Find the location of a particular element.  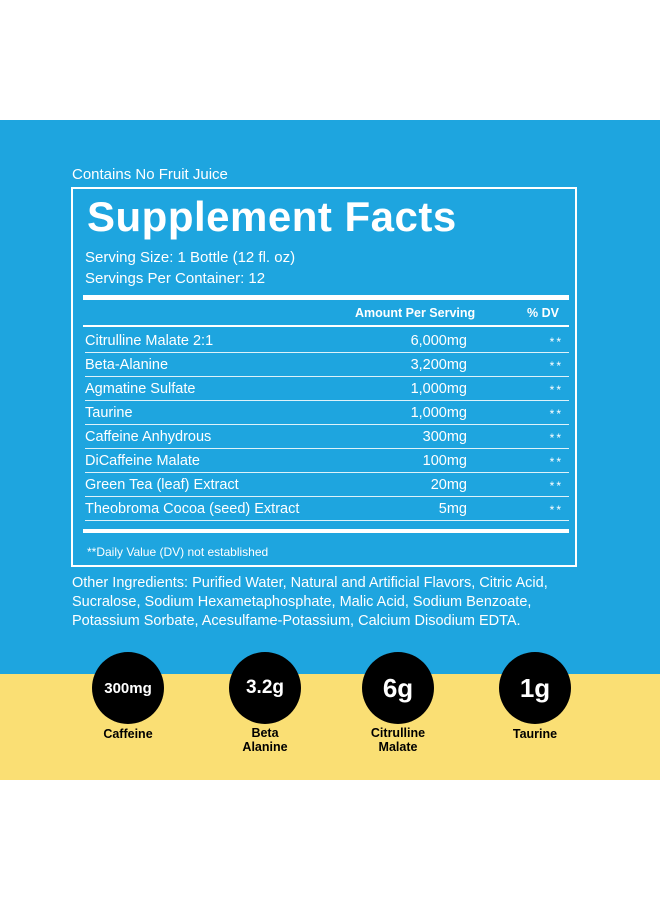

highlight-label: Citrulline Malate is located at coordinates (398, 740).